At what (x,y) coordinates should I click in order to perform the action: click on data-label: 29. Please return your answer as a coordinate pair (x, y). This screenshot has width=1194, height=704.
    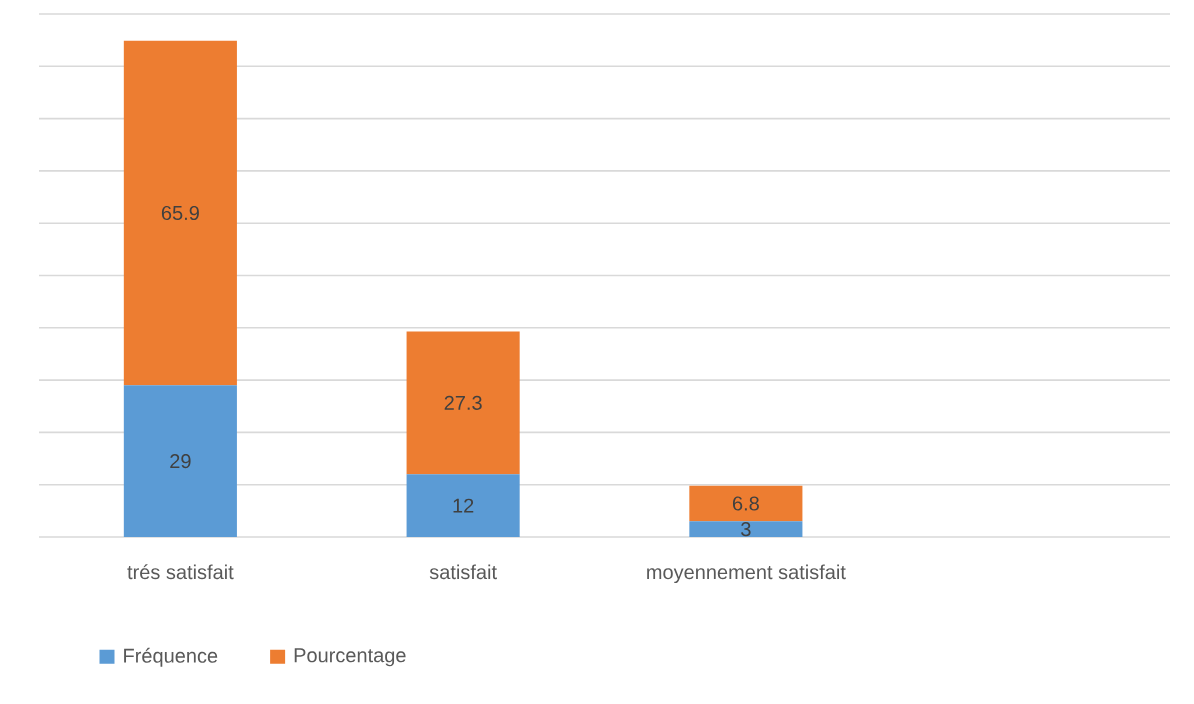
    Looking at the image, I should click on (180, 461).